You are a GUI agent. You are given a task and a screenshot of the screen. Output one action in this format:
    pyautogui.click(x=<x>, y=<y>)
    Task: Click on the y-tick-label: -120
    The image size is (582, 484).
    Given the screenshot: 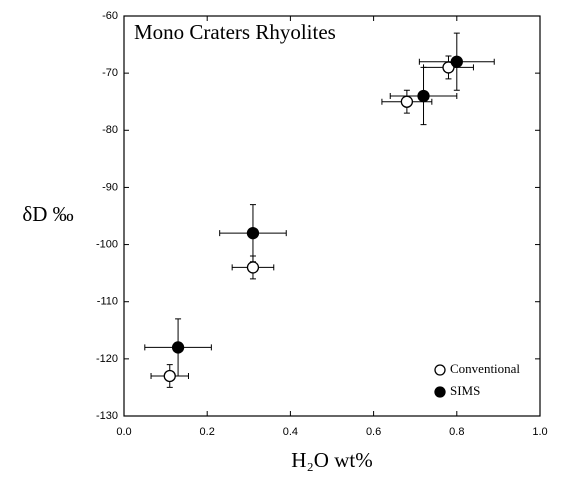 What is the action you would take?
    pyautogui.click(x=107, y=359)
    